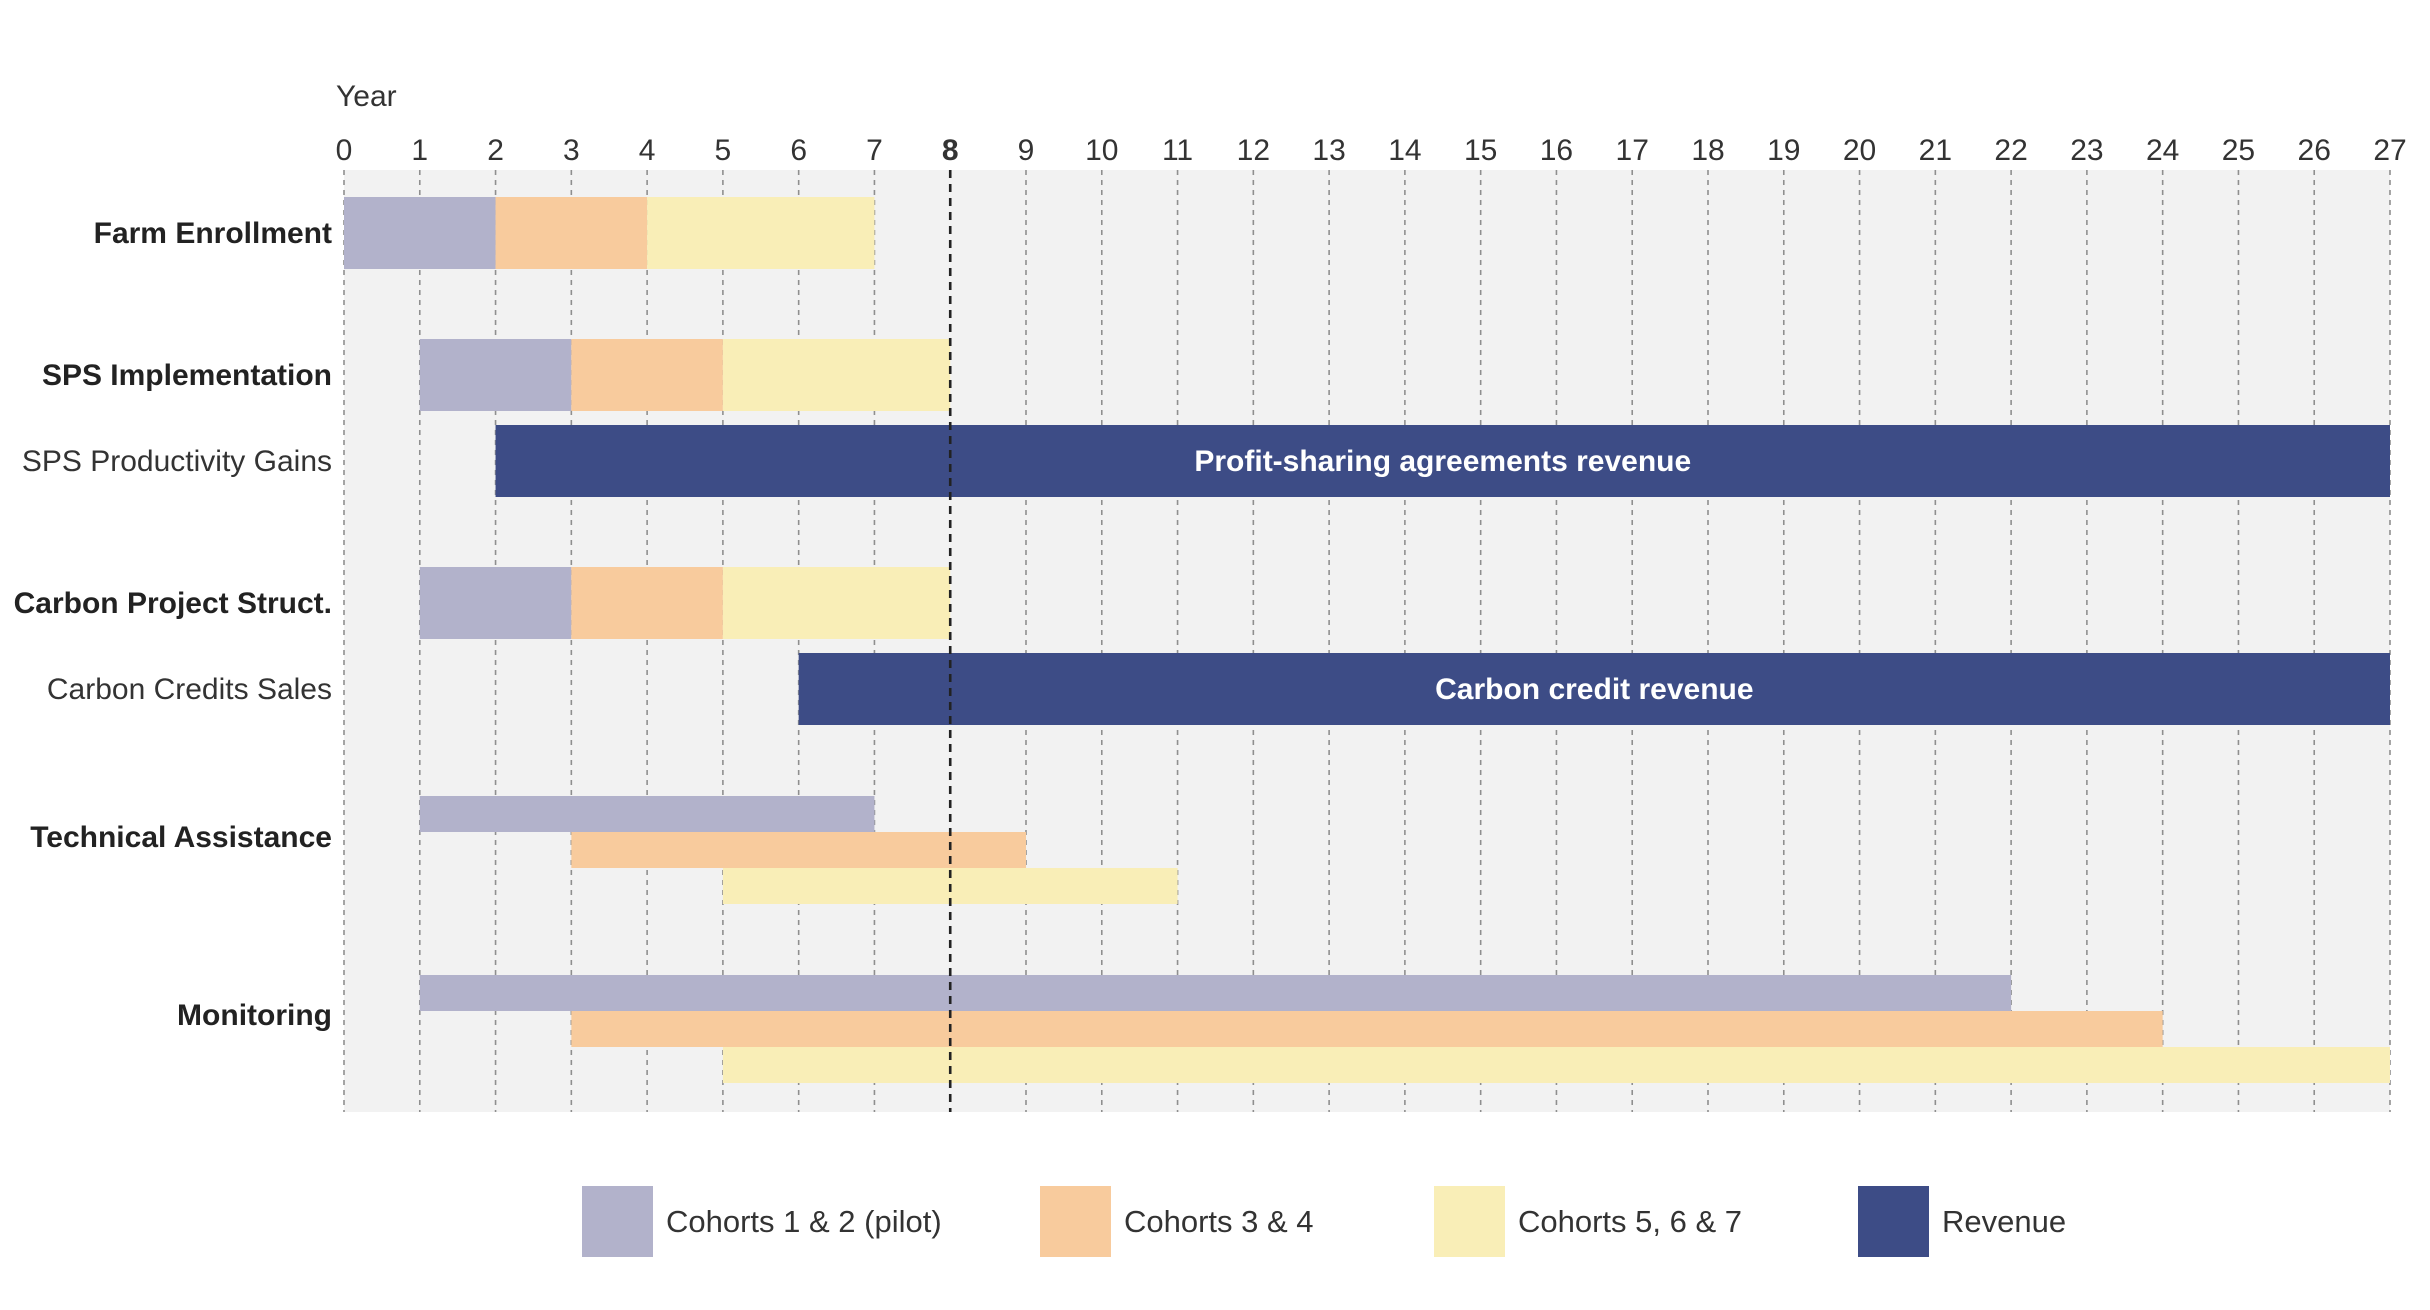  What do you see at coordinates (647, 150) in the screenshot?
I see `x-tick-4: 4` at bounding box center [647, 150].